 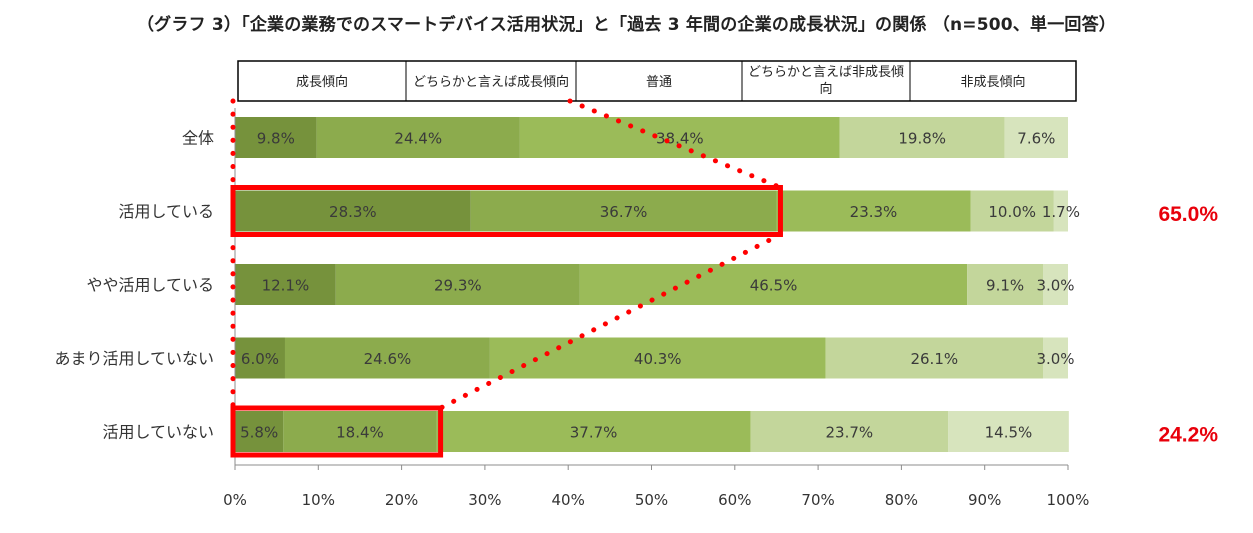 What do you see at coordinates (491, 82) in the screenshot?
I see `legend-item-label: どちらかと言えば成長傾向` at bounding box center [491, 82].